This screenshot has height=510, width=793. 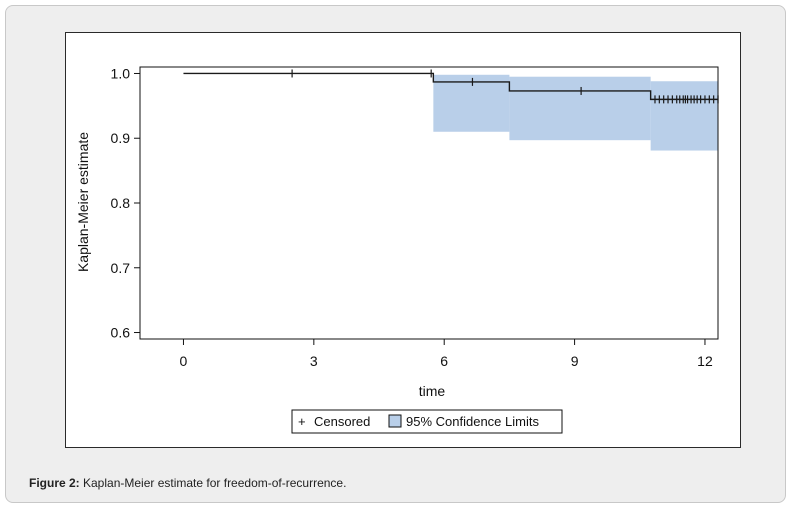 I want to click on x-tick-label-0: 0, so click(x=184, y=361).